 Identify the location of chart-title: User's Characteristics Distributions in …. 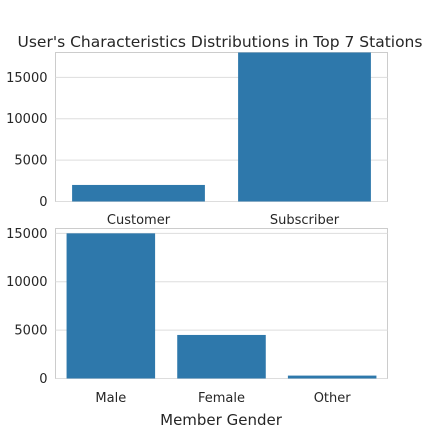
(220, 42).